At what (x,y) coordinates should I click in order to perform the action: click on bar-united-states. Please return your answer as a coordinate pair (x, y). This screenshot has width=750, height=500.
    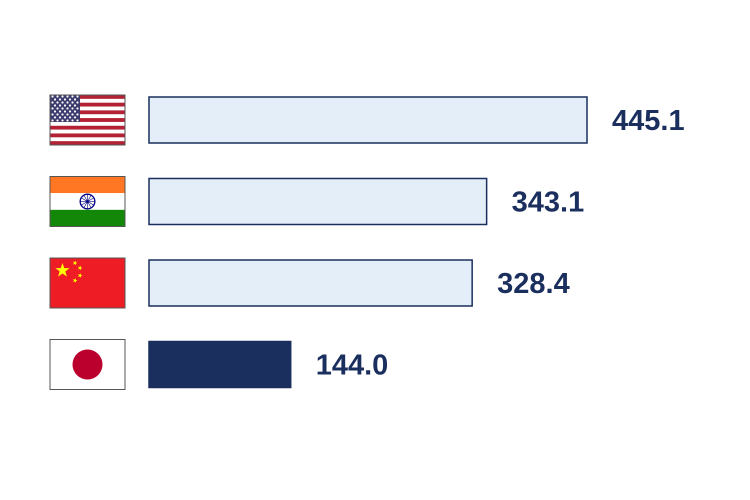
    Looking at the image, I should click on (368, 120).